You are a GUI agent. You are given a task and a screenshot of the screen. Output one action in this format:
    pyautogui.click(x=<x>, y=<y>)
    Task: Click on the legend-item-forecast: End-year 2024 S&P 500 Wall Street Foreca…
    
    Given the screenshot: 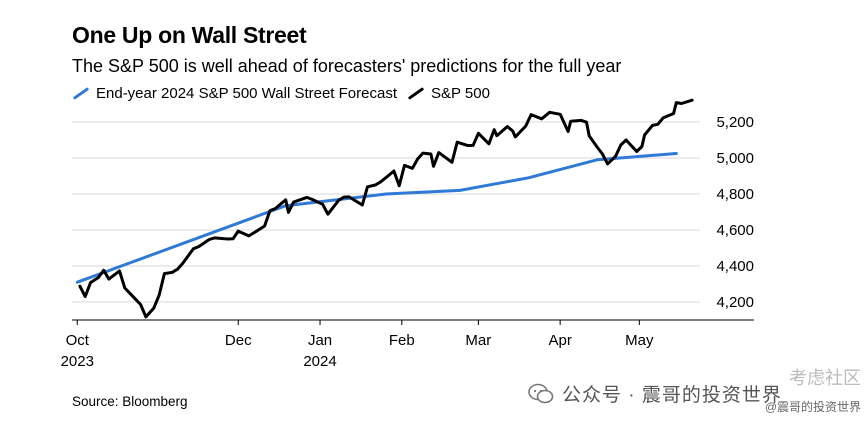 What is the action you would take?
    pyautogui.click(x=234, y=93)
    